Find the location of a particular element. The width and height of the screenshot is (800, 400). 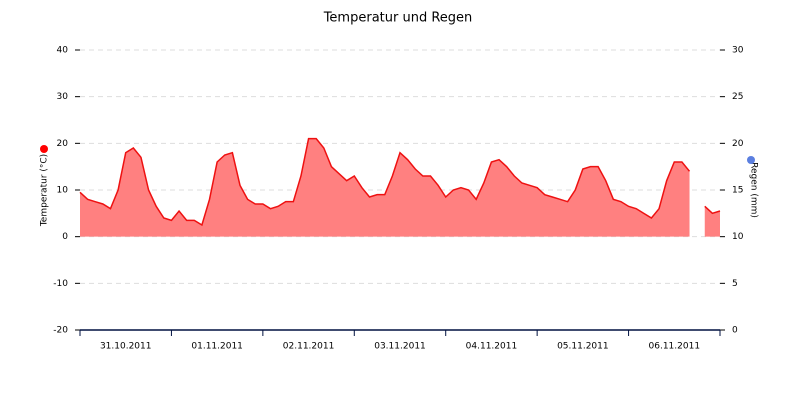

y-tick-label: 20 is located at coordinates (63, 144).